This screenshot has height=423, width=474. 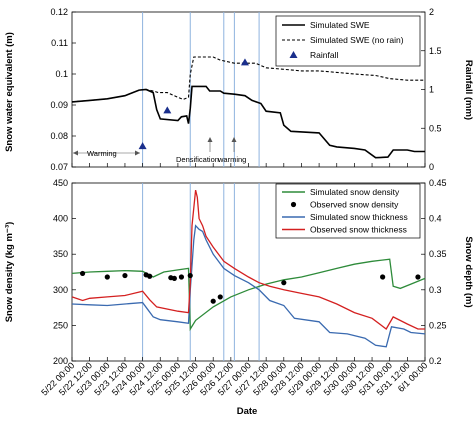 I want to click on legend-obs-density-swatch, so click(x=293, y=204).